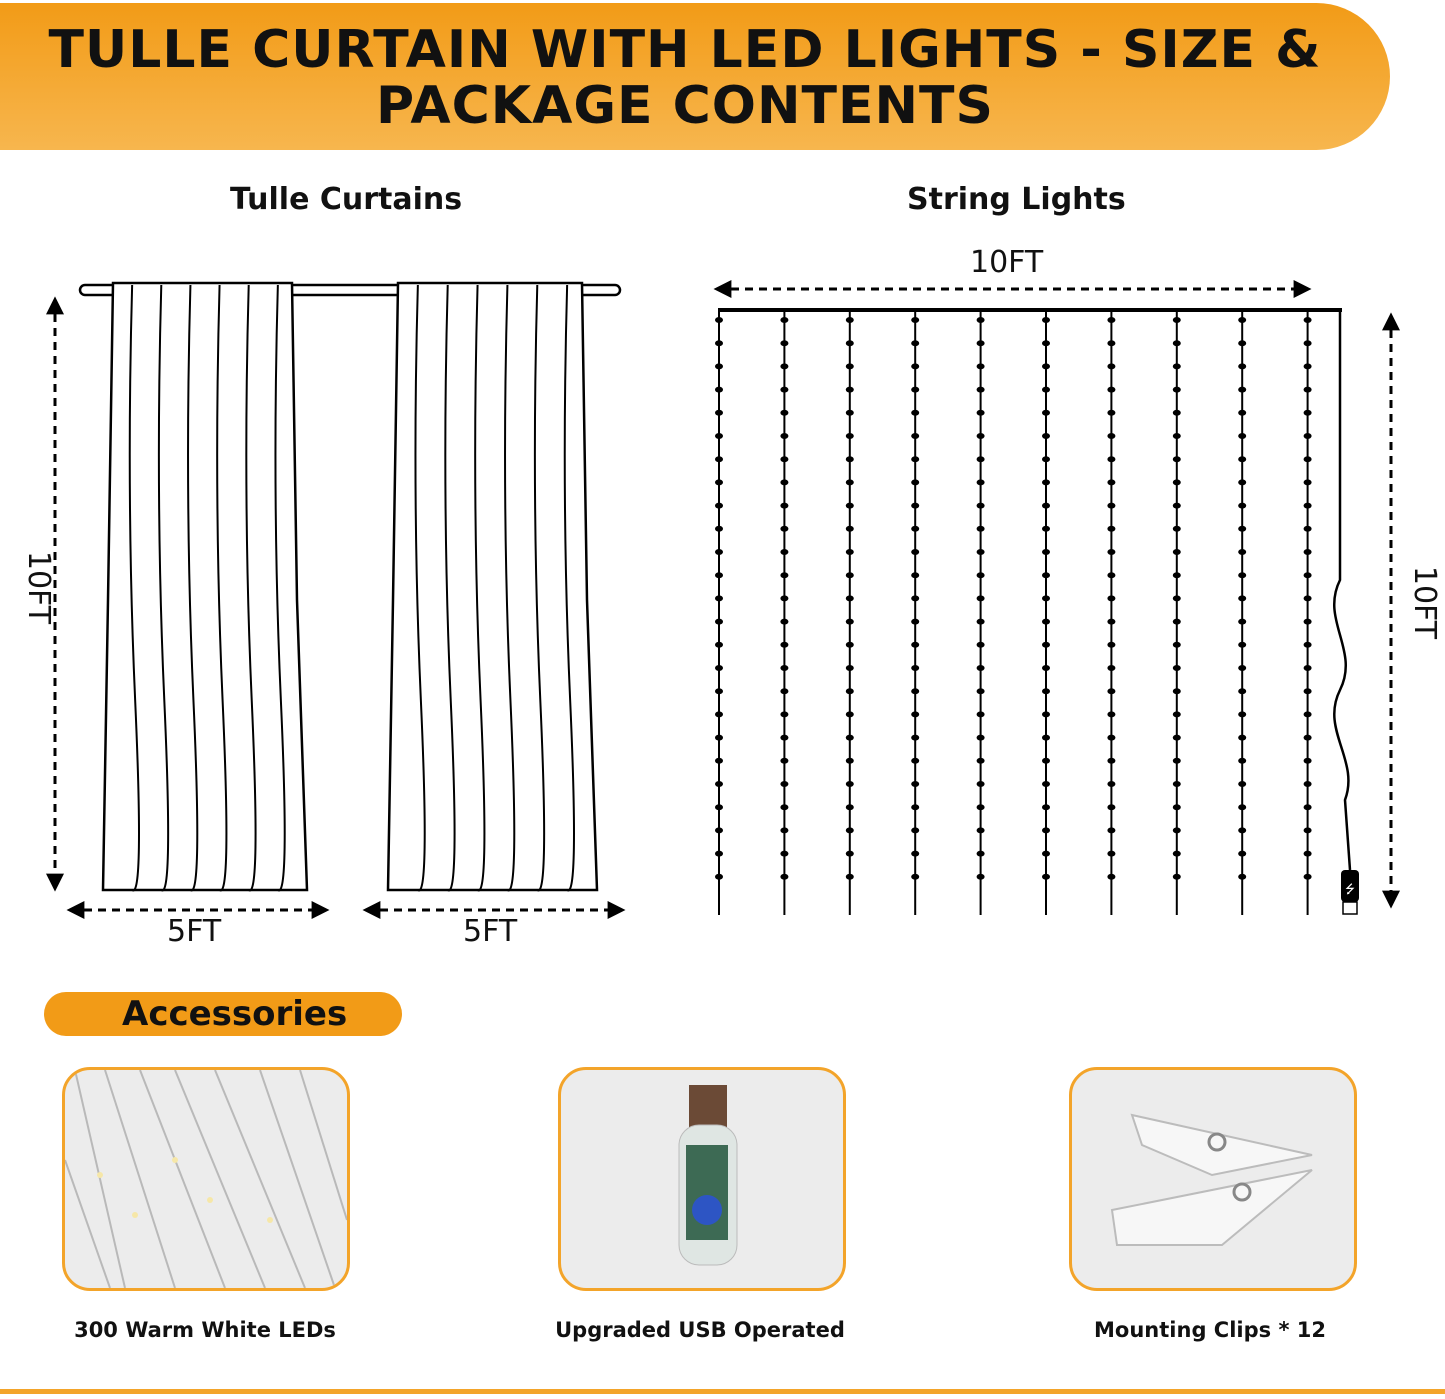 This screenshot has width=1445, height=1399. I want to click on accessories-heading: Accessories, so click(223, 1014).